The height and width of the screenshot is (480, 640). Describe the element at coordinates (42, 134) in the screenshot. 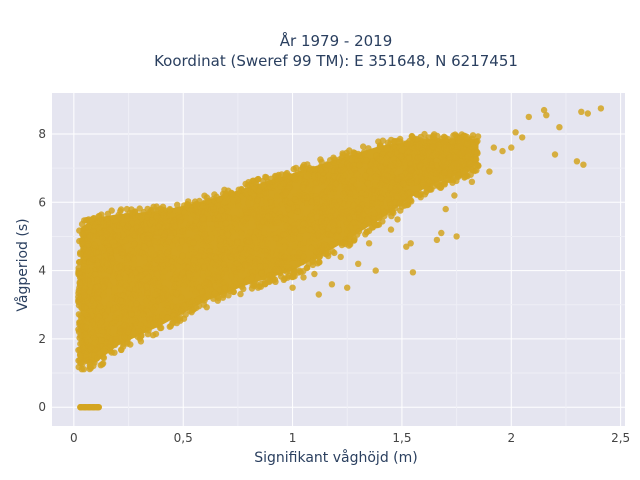

I see `y-tick-label: 8` at that location.